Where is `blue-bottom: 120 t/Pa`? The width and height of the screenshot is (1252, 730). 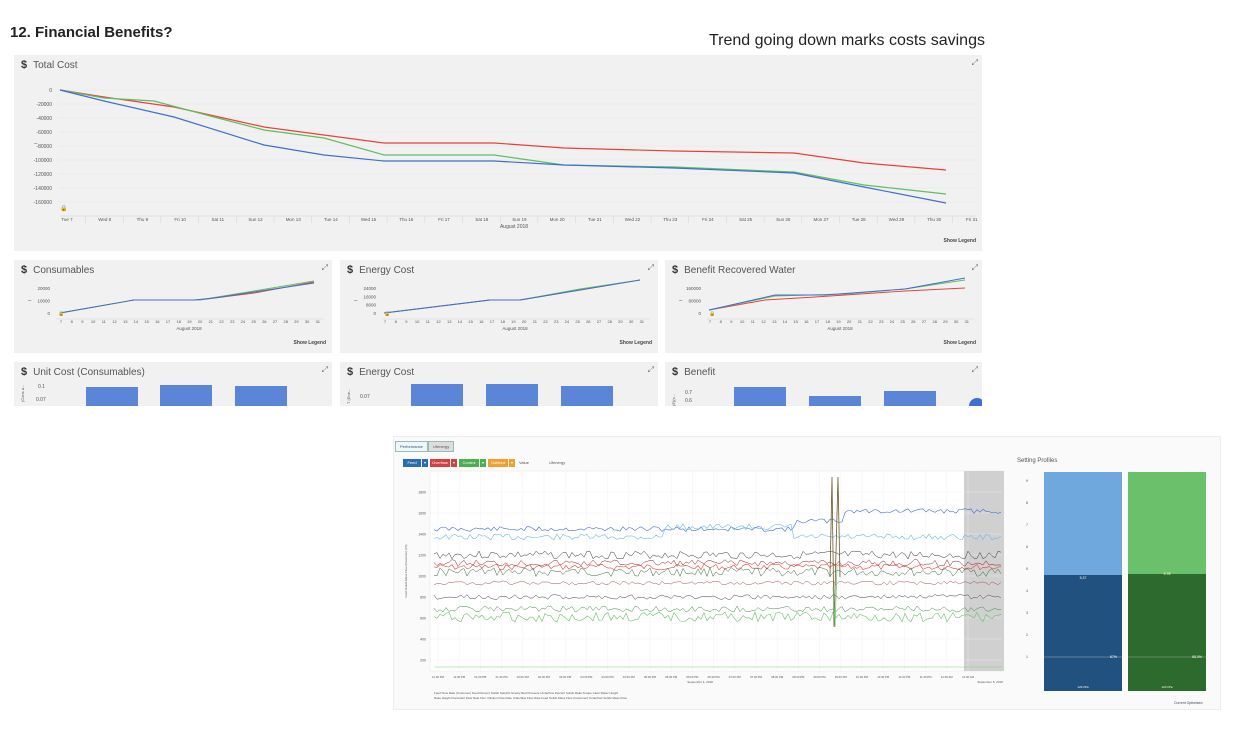
blue-bottom: 120 t/Pa is located at coordinates (1083, 687).